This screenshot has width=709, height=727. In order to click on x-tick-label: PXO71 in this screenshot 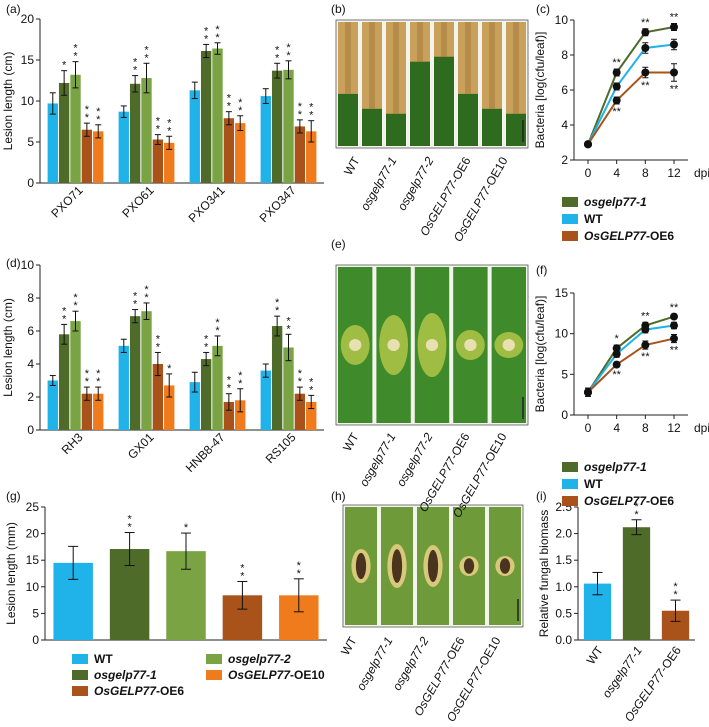, I will do `click(66, 201)`.